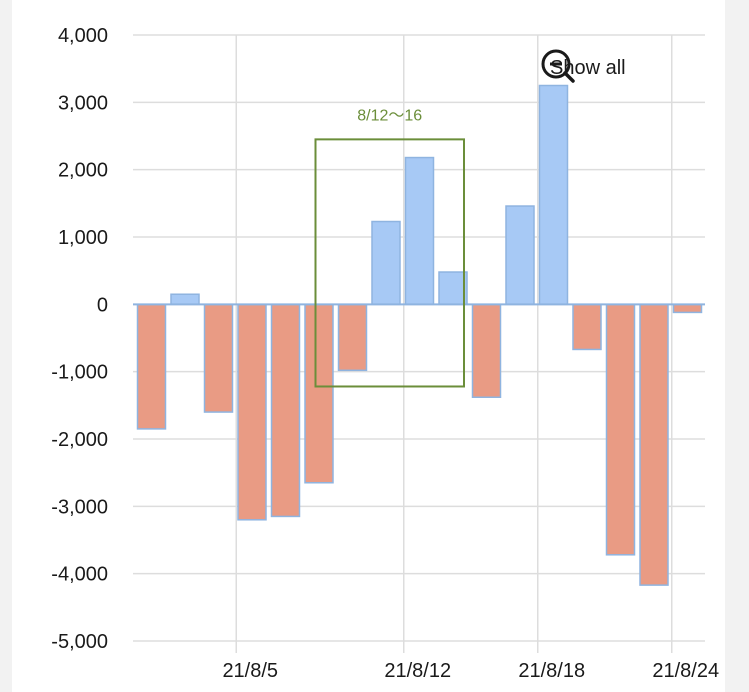 Image resolution: width=749 pixels, height=692 pixels. I want to click on annotation-label: 8/12～16, so click(389, 115).